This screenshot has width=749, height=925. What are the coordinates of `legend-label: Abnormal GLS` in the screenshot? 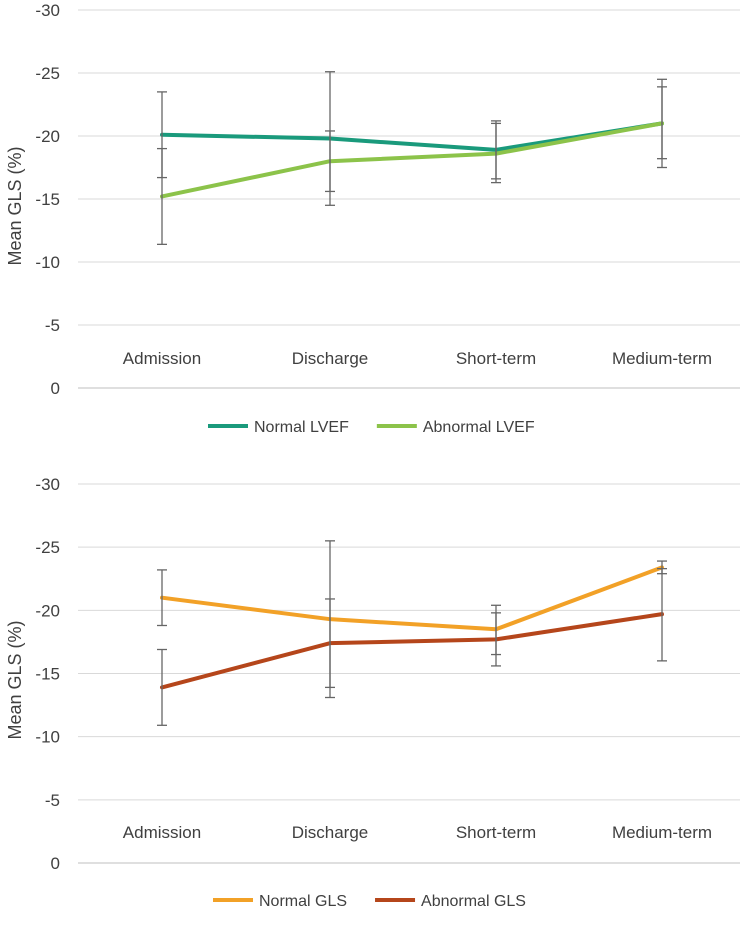 It's located at (473, 901).